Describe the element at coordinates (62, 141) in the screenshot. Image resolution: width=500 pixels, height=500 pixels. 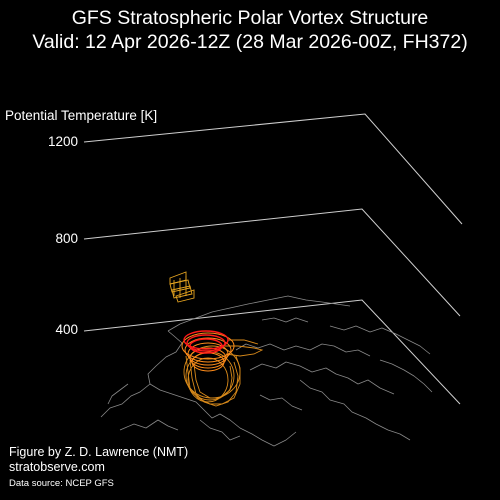
I see `tick-label-1200: 1200` at that location.